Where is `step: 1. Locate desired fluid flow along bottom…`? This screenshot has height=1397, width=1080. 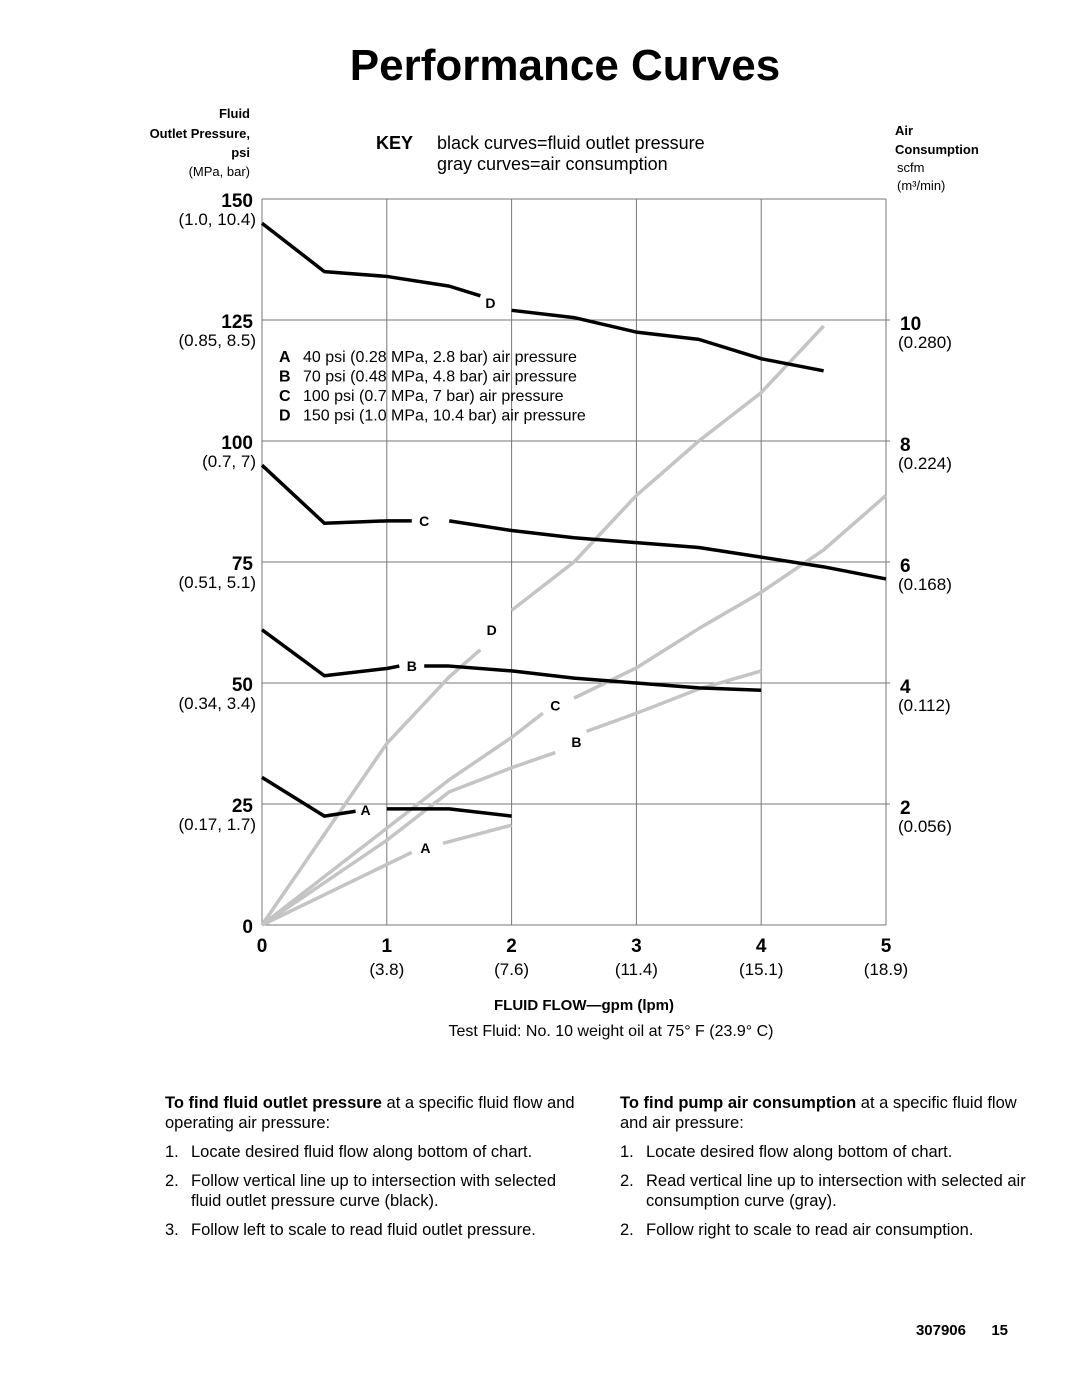
step: 1. Locate desired fluid flow along bottom… is located at coordinates (375, 1152).